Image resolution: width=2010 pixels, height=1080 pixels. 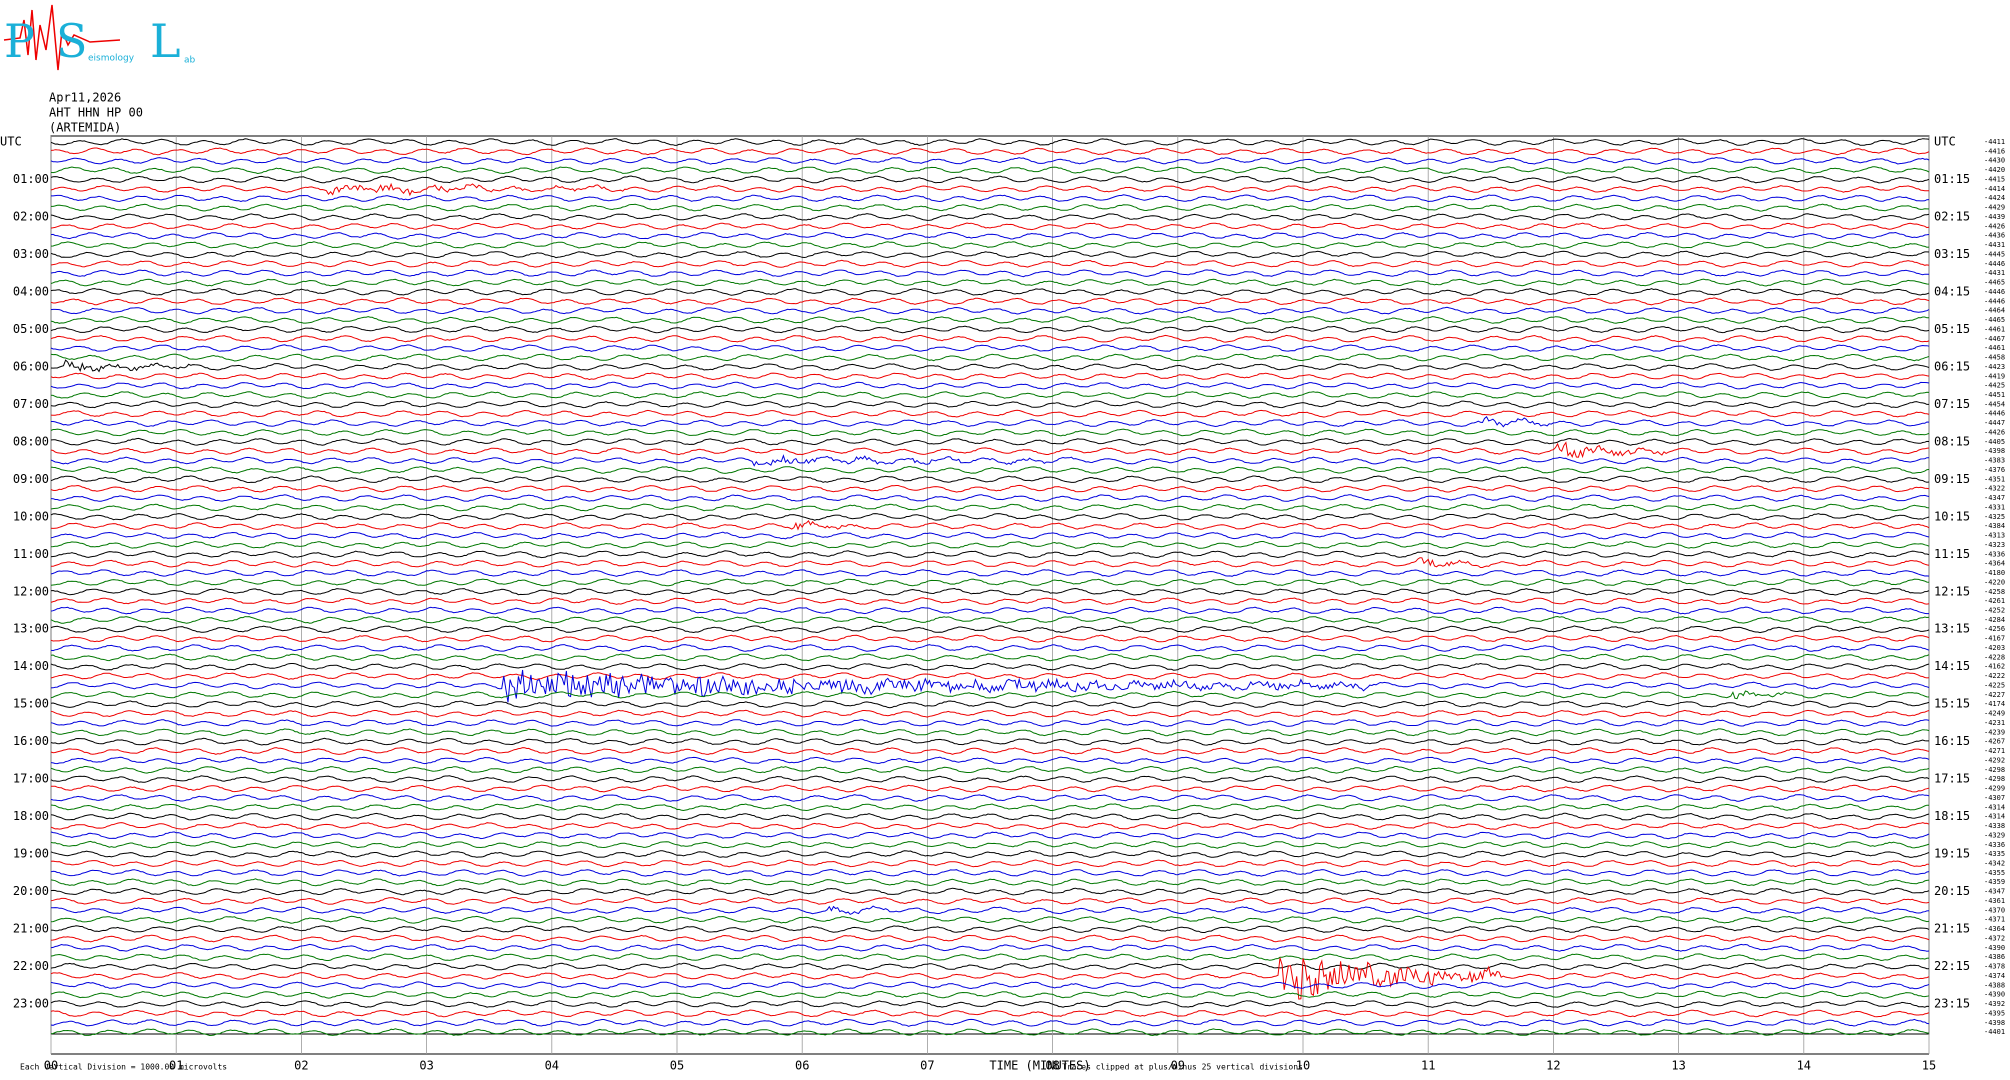 What do you see at coordinates (1994, 461) in the screenshot?
I see `trace-offset: -4383` at bounding box center [1994, 461].